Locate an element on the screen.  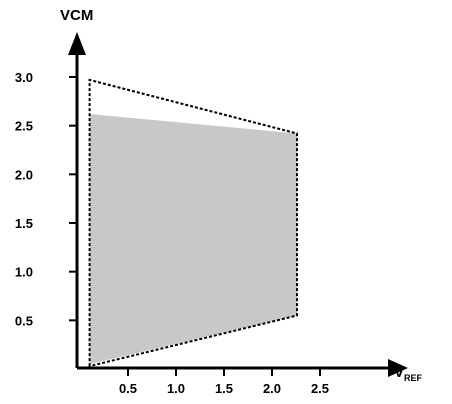
y-tick-label: 0.5 is located at coordinates (24, 320).